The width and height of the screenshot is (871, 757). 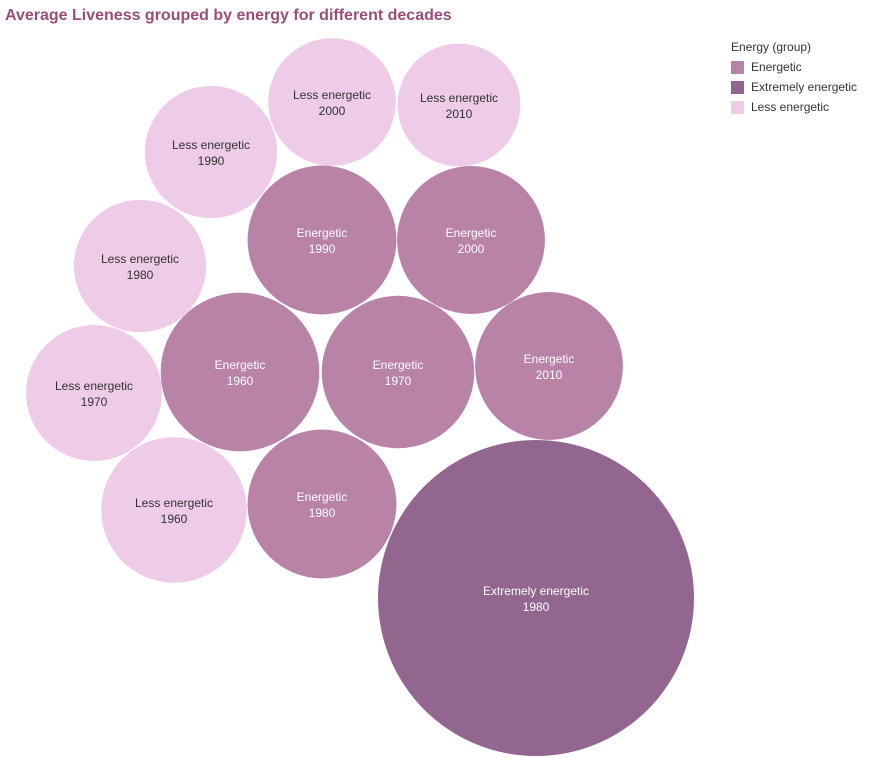 What do you see at coordinates (804, 87) in the screenshot?
I see `legend-label-extremely-energetic: Extremely energetic` at bounding box center [804, 87].